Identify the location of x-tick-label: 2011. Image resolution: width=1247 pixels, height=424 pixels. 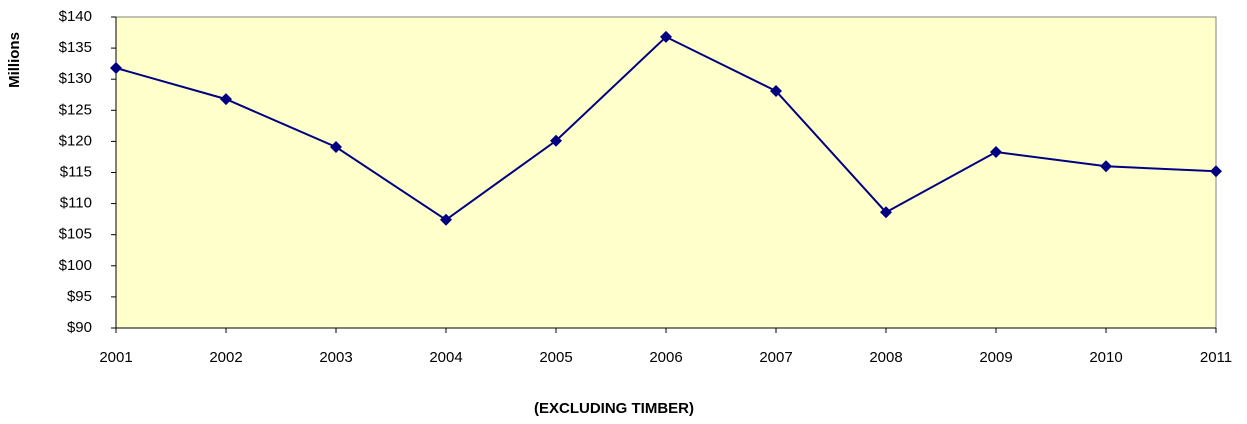
(1216, 357).